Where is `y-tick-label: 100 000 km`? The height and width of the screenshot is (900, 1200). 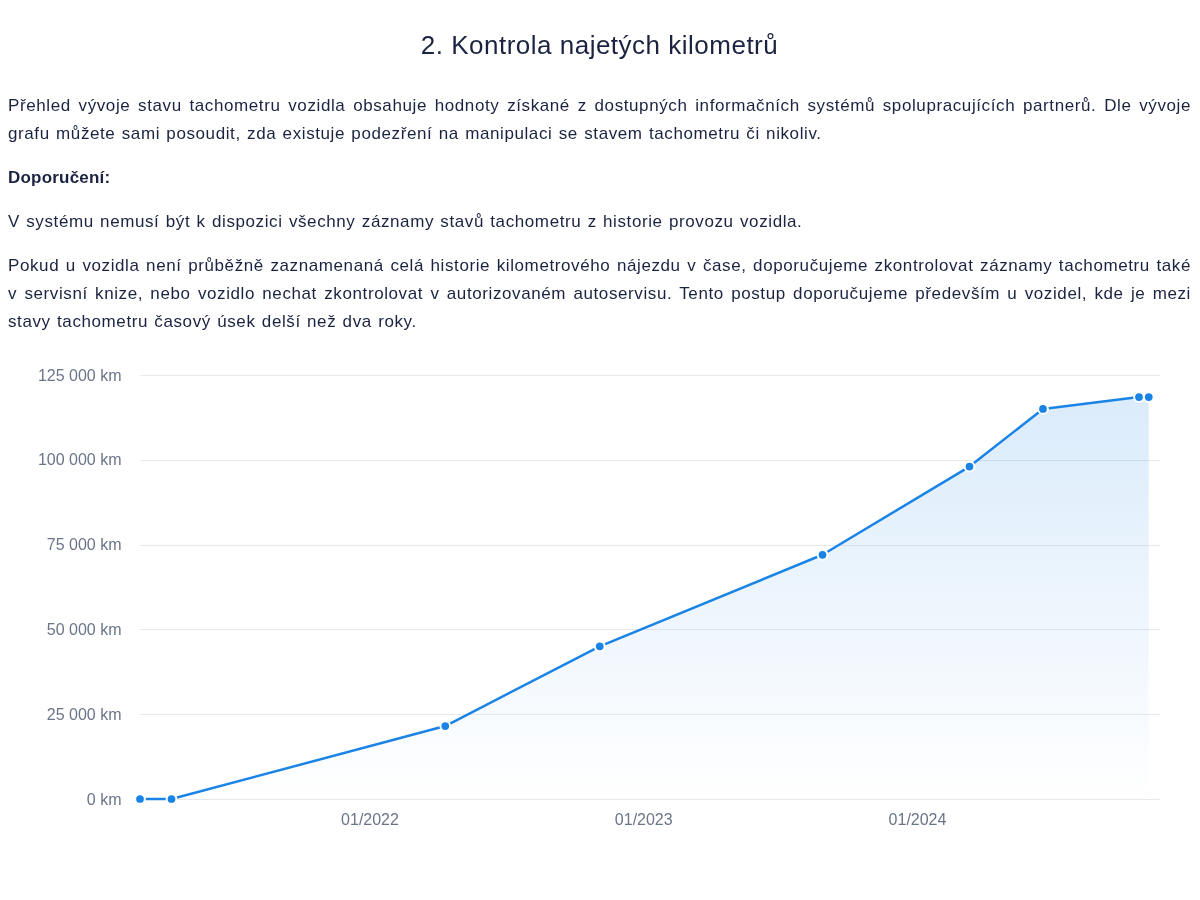 y-tick-label: 100 000 km is located at coordinates (79, 460).